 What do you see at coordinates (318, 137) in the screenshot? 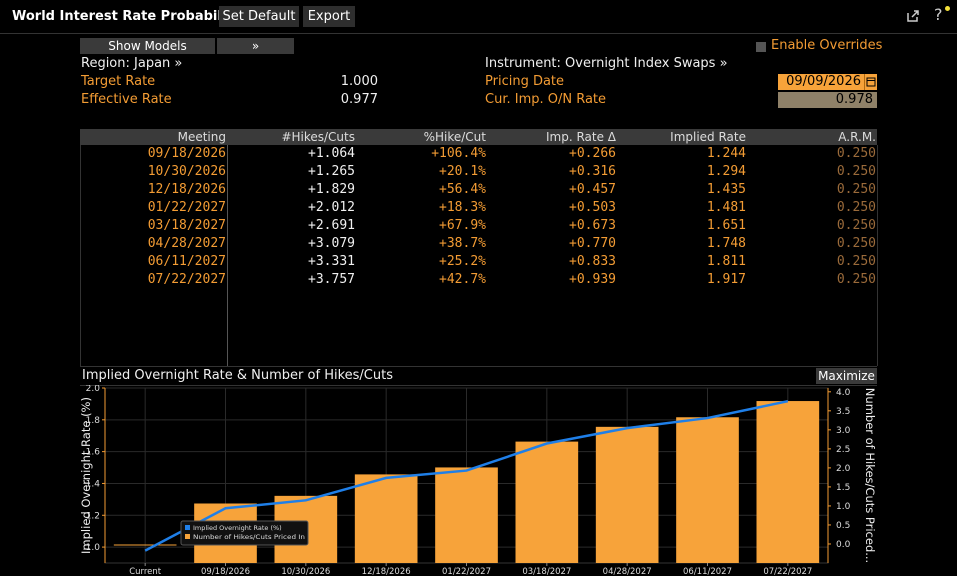
I see `col-header-hikes: #Hikes/Cuts` at bounding box center [318, 137].